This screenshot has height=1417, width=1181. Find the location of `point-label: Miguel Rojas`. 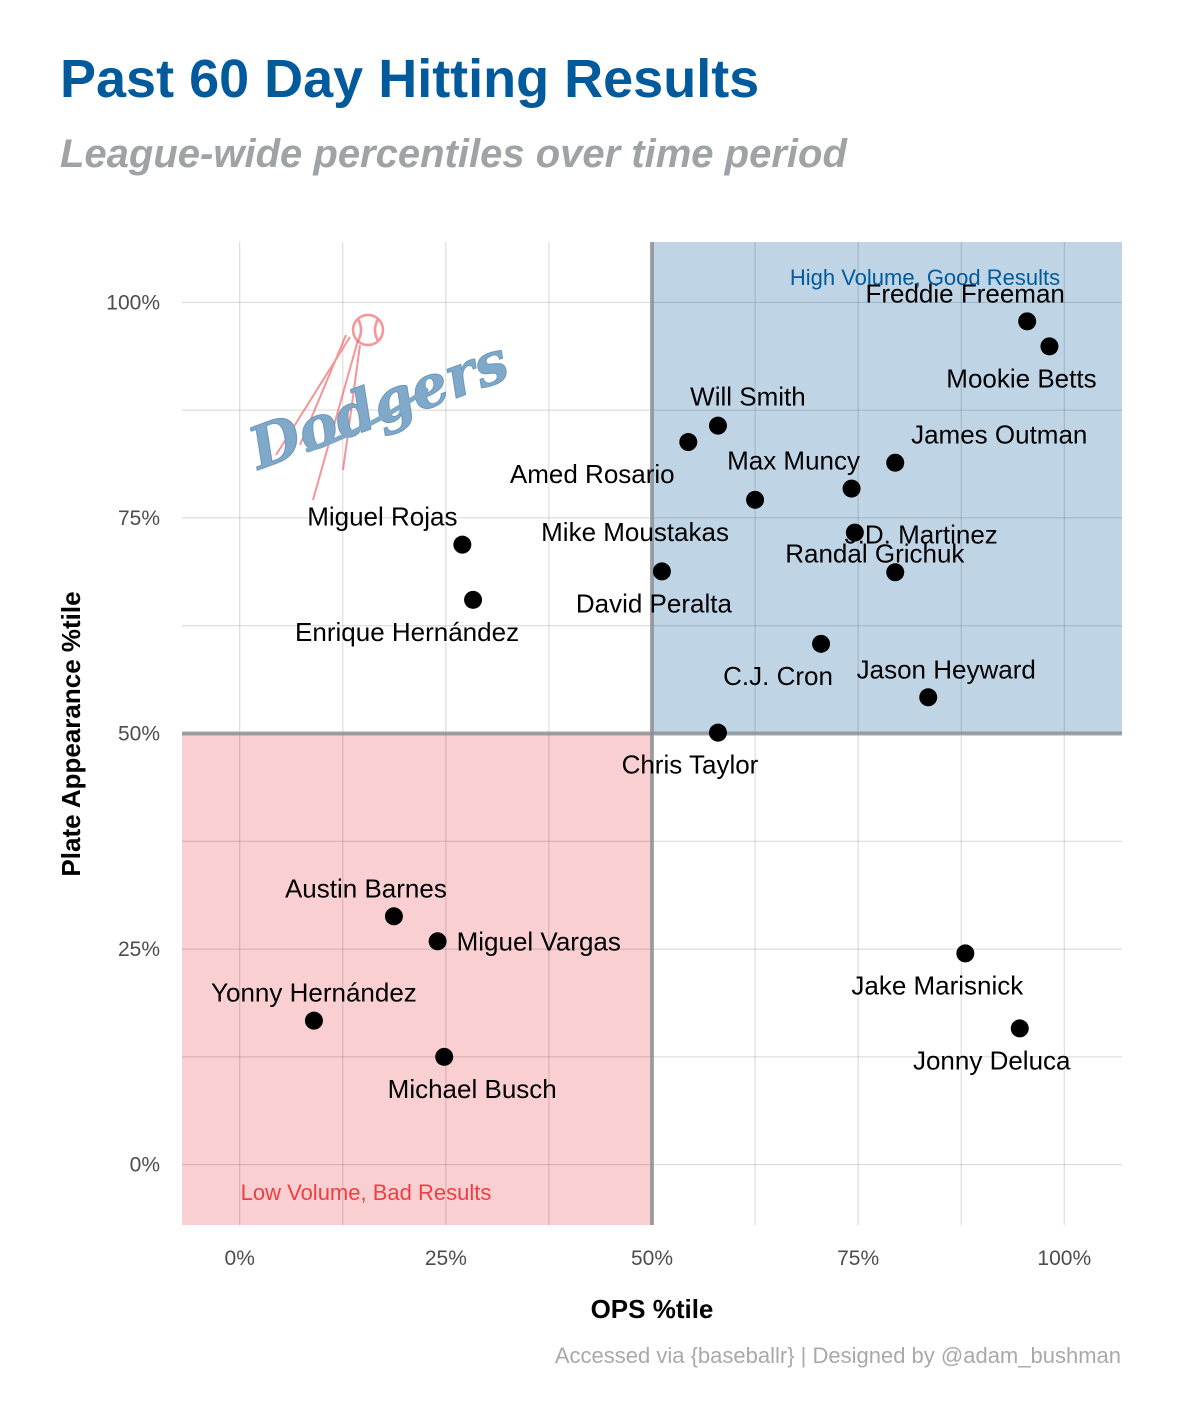

point-label: Miguel Rojas is located at coordinates (382, 517).